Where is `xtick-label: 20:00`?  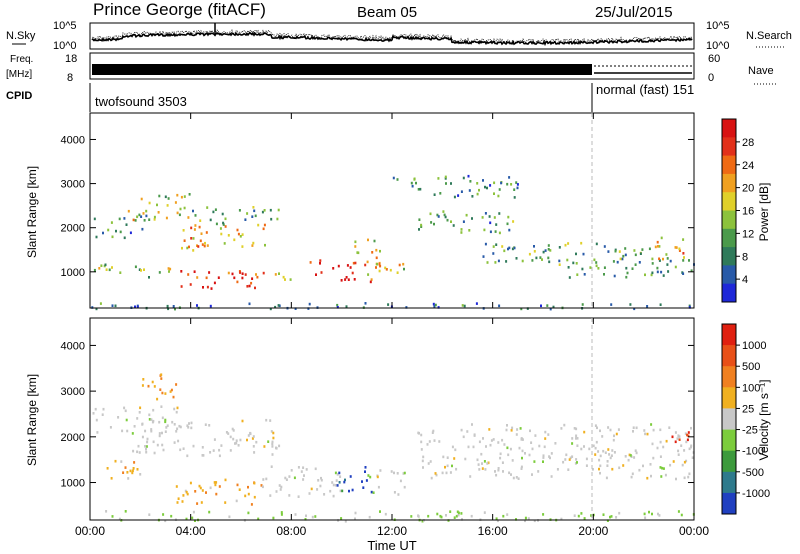 xtick-label: 20:00 is located at coordinates (593, 531).